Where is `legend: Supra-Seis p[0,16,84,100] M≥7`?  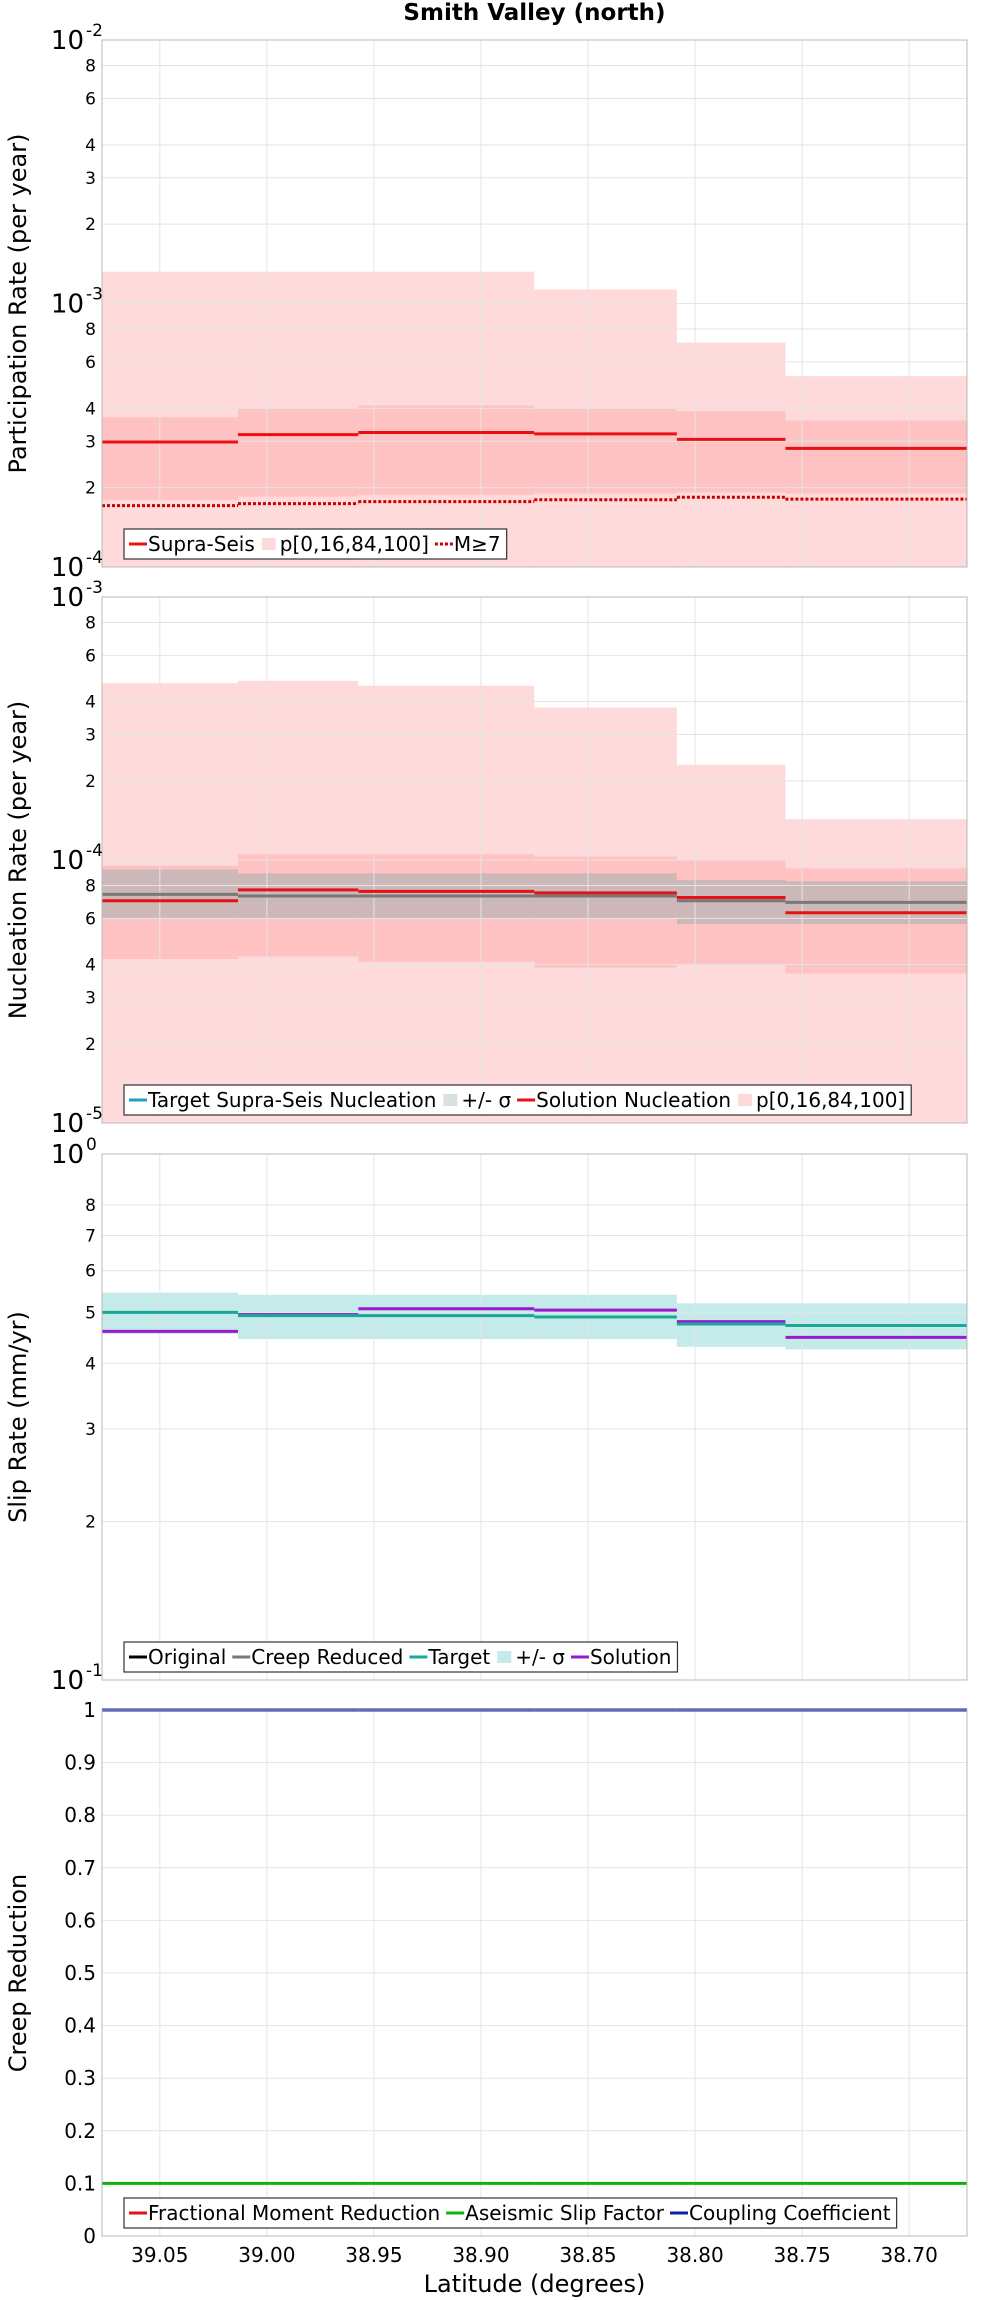
legend: Supra-Seis p[0,16,84,100] M≥7 is located at coordinates (315, 544).